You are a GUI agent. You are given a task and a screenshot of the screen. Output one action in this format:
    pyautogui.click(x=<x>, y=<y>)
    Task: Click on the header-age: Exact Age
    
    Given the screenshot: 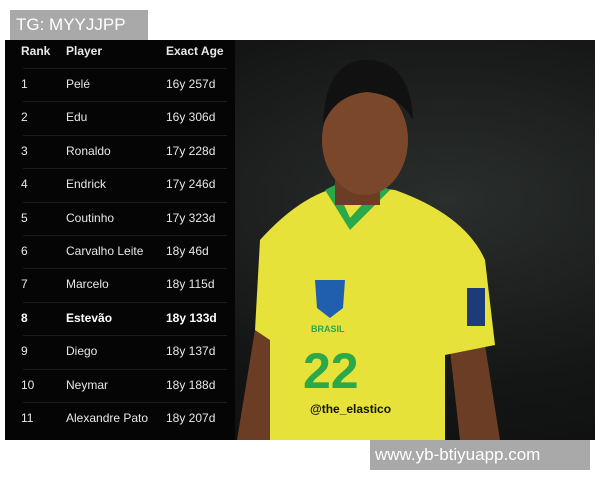 What is the action you would take?
    pyautogui.click(x=195, y=51)
    